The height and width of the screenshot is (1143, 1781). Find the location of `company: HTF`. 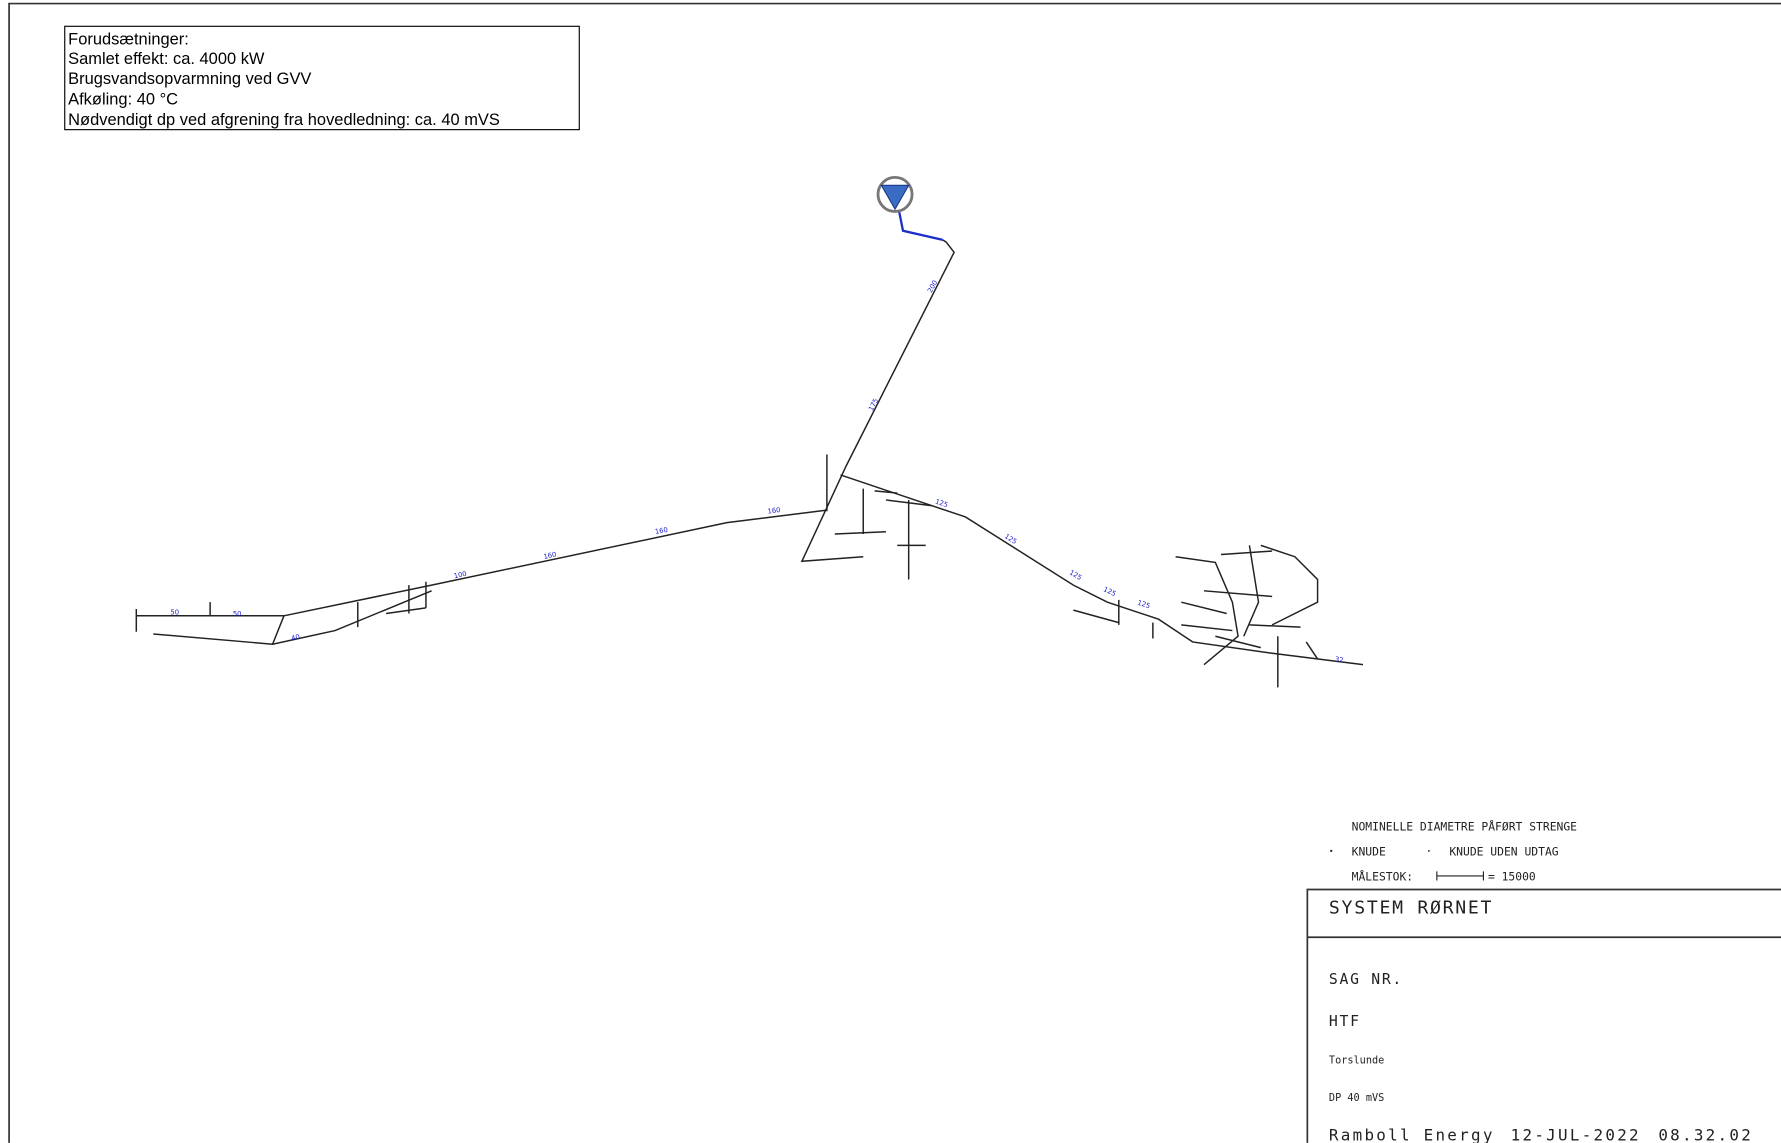

company: HTF is located at coordinates (1345, 1021).